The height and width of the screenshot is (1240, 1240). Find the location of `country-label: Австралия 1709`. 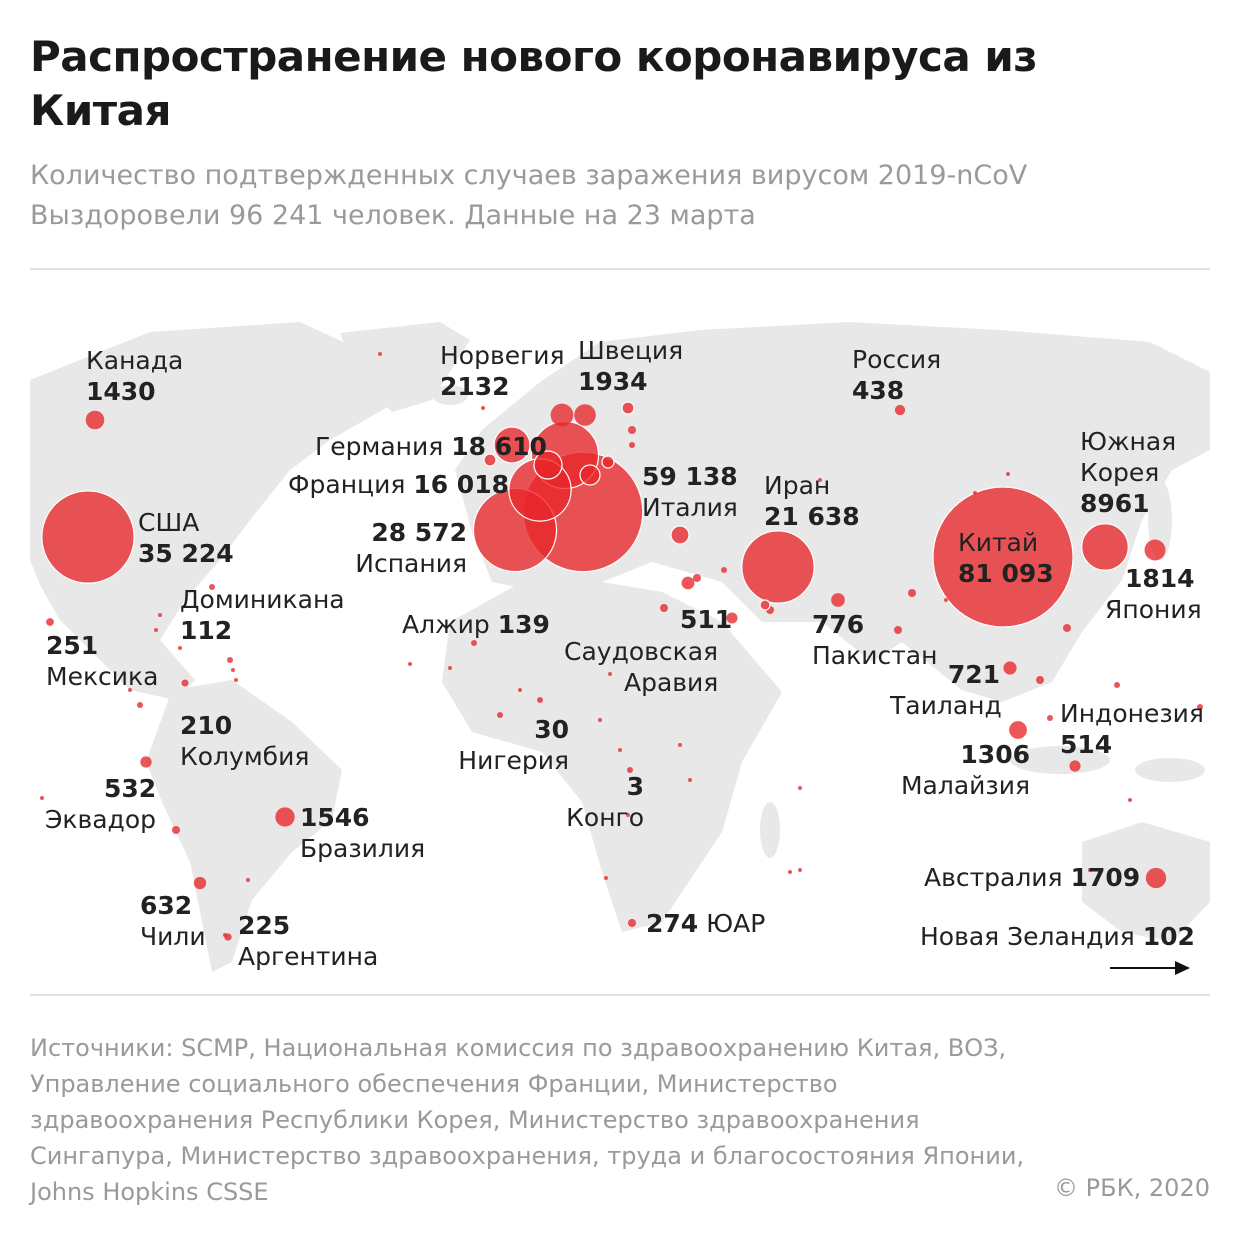

country-label: Австралия 1709 is located at coordinates (1032, 877).